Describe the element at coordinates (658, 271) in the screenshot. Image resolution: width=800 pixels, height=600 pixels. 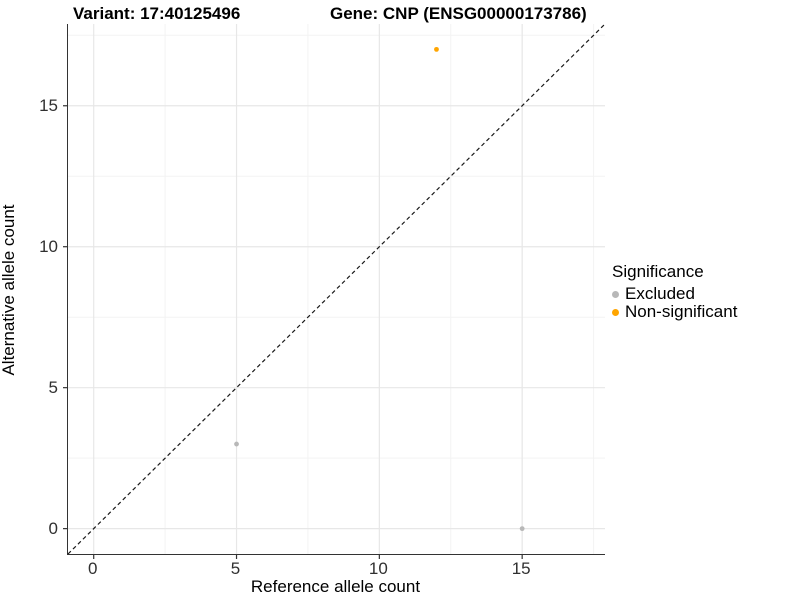
I see `legend-title: Significance` at that location.